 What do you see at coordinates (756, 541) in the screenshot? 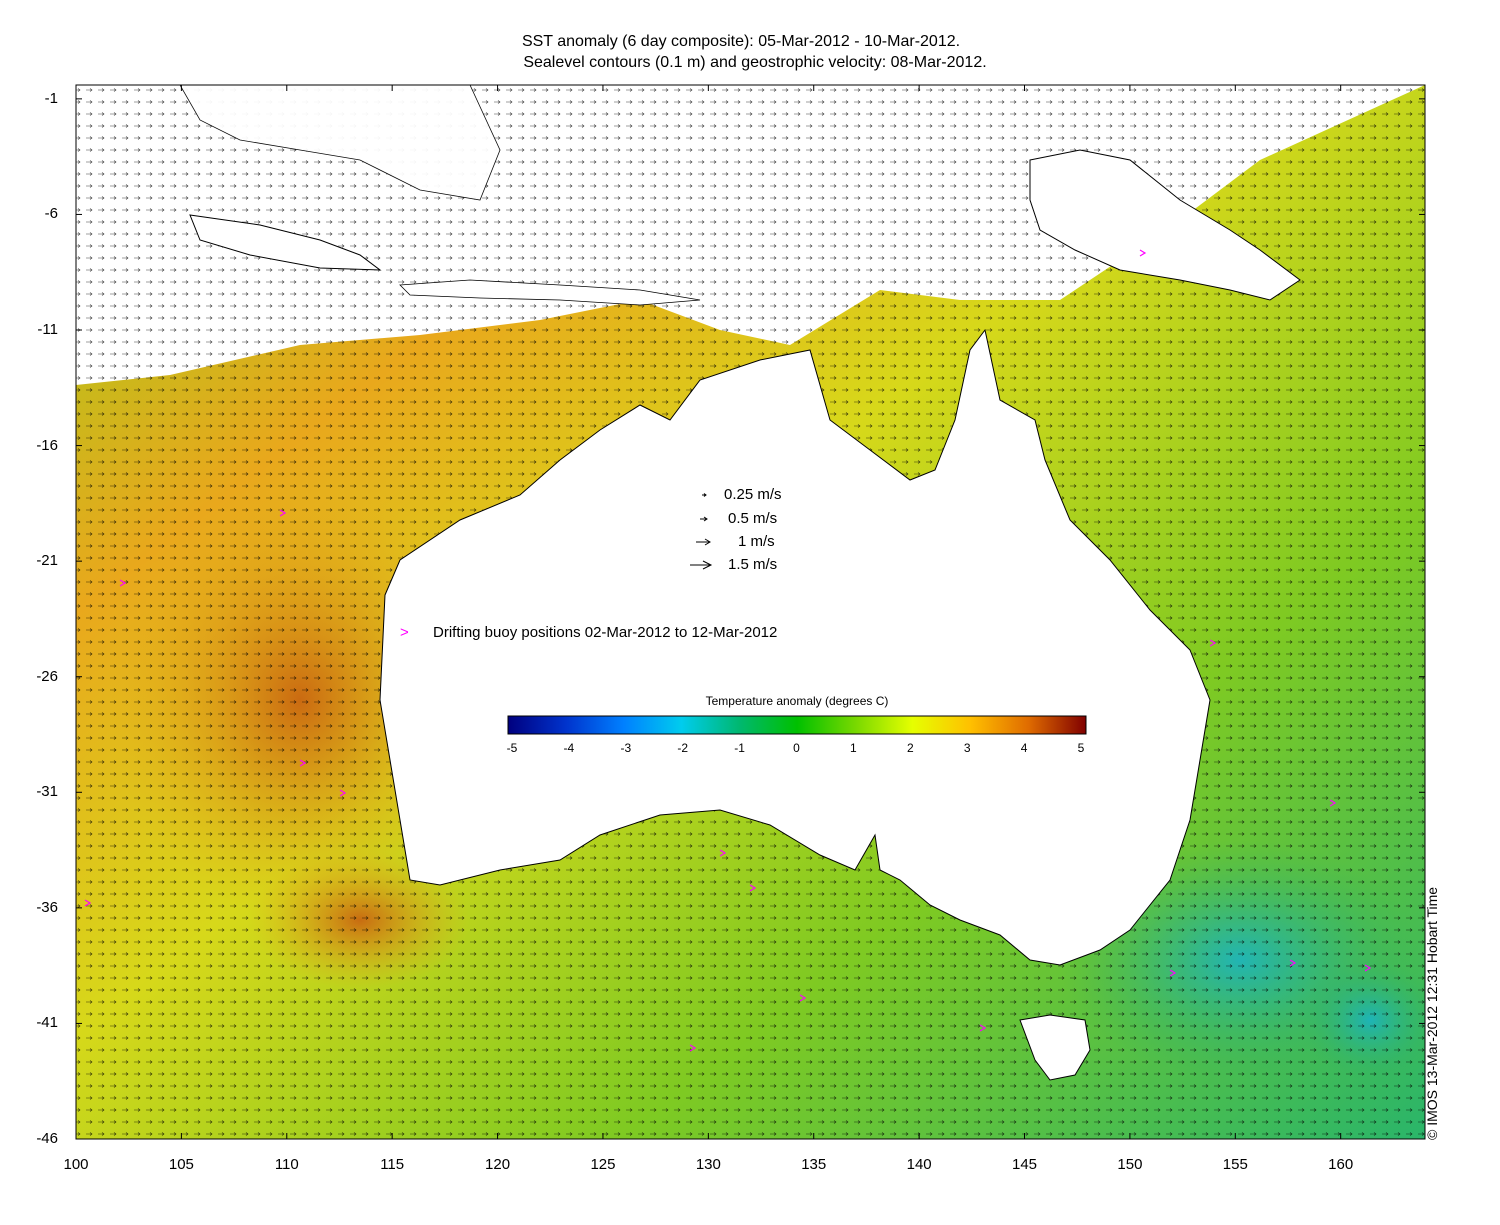
I see `velocity-legend-1: 1 m/s` at bounding box center [756, 541].